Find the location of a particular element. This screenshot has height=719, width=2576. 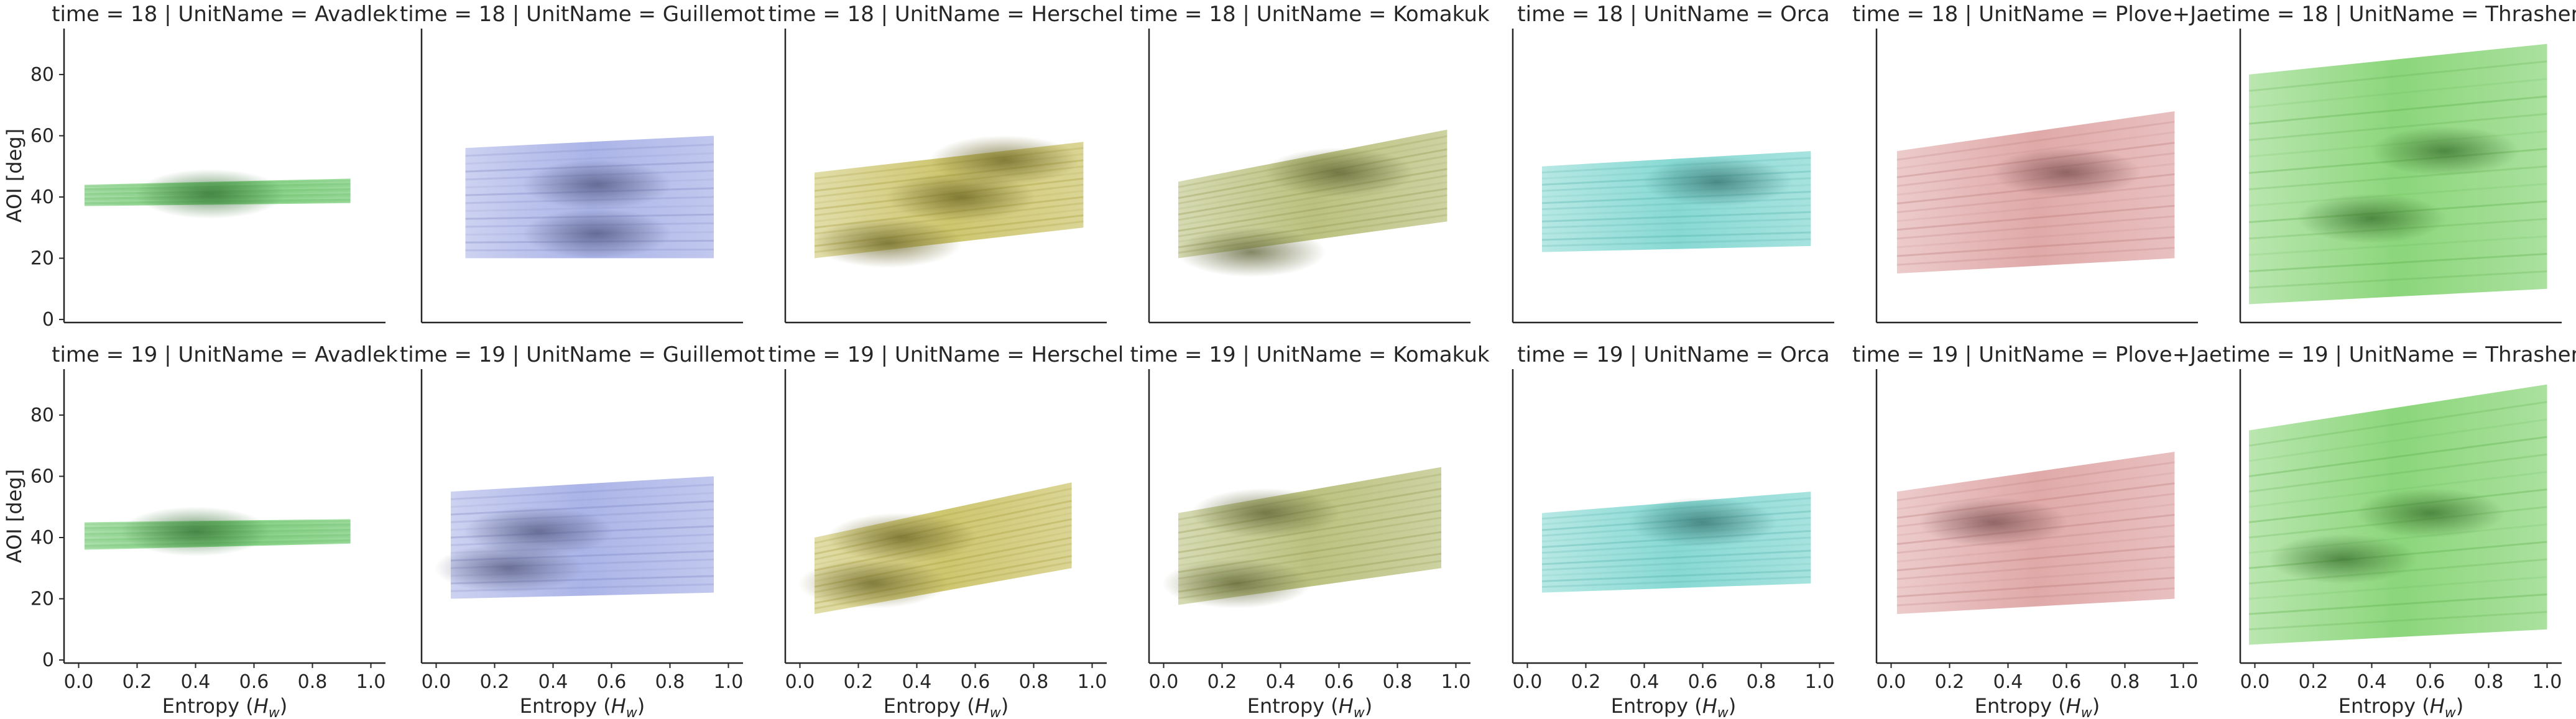

y-tick-label: 20 is located at coordinates (42, 259).